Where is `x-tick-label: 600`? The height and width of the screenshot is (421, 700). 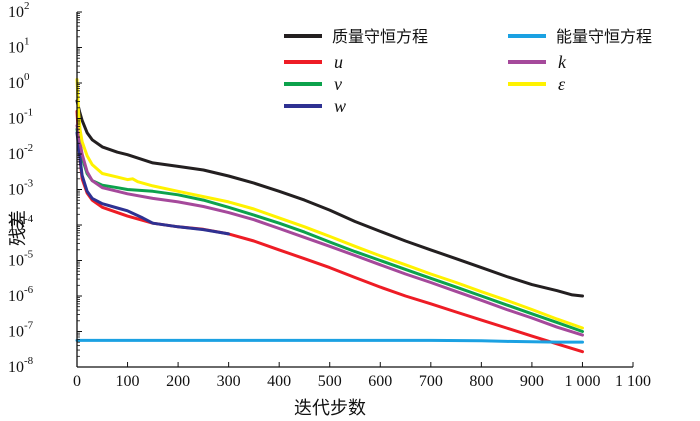
x-tick-label: 600 is located at coordinates (380, 381).